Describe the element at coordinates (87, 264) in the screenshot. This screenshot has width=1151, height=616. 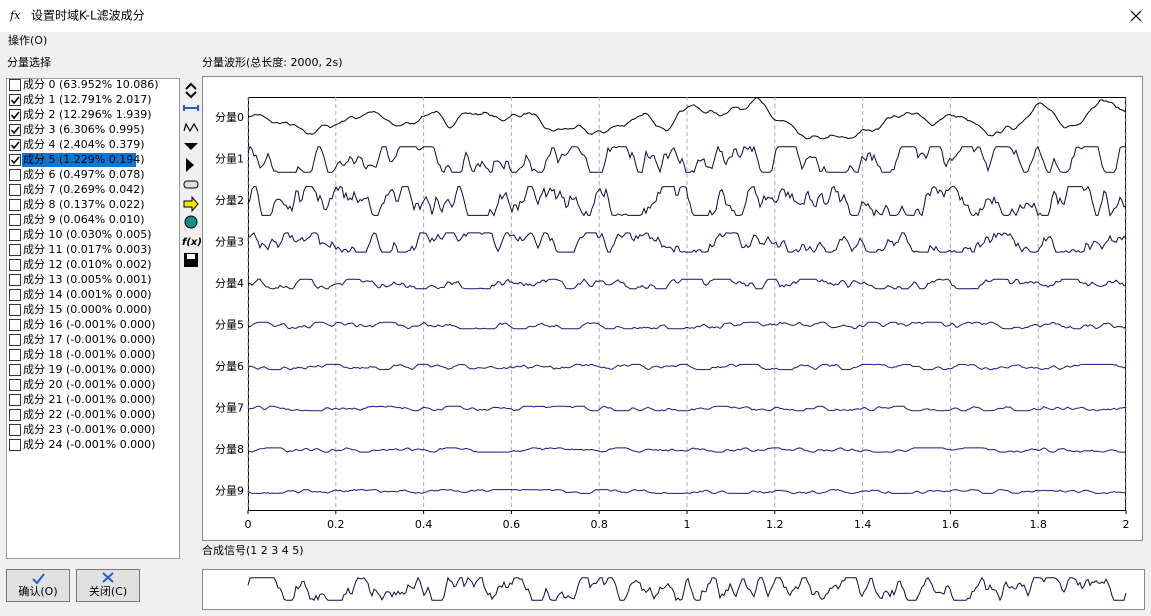
I see `component-label: 成分 12 (0.010% 0.002)` at that location.